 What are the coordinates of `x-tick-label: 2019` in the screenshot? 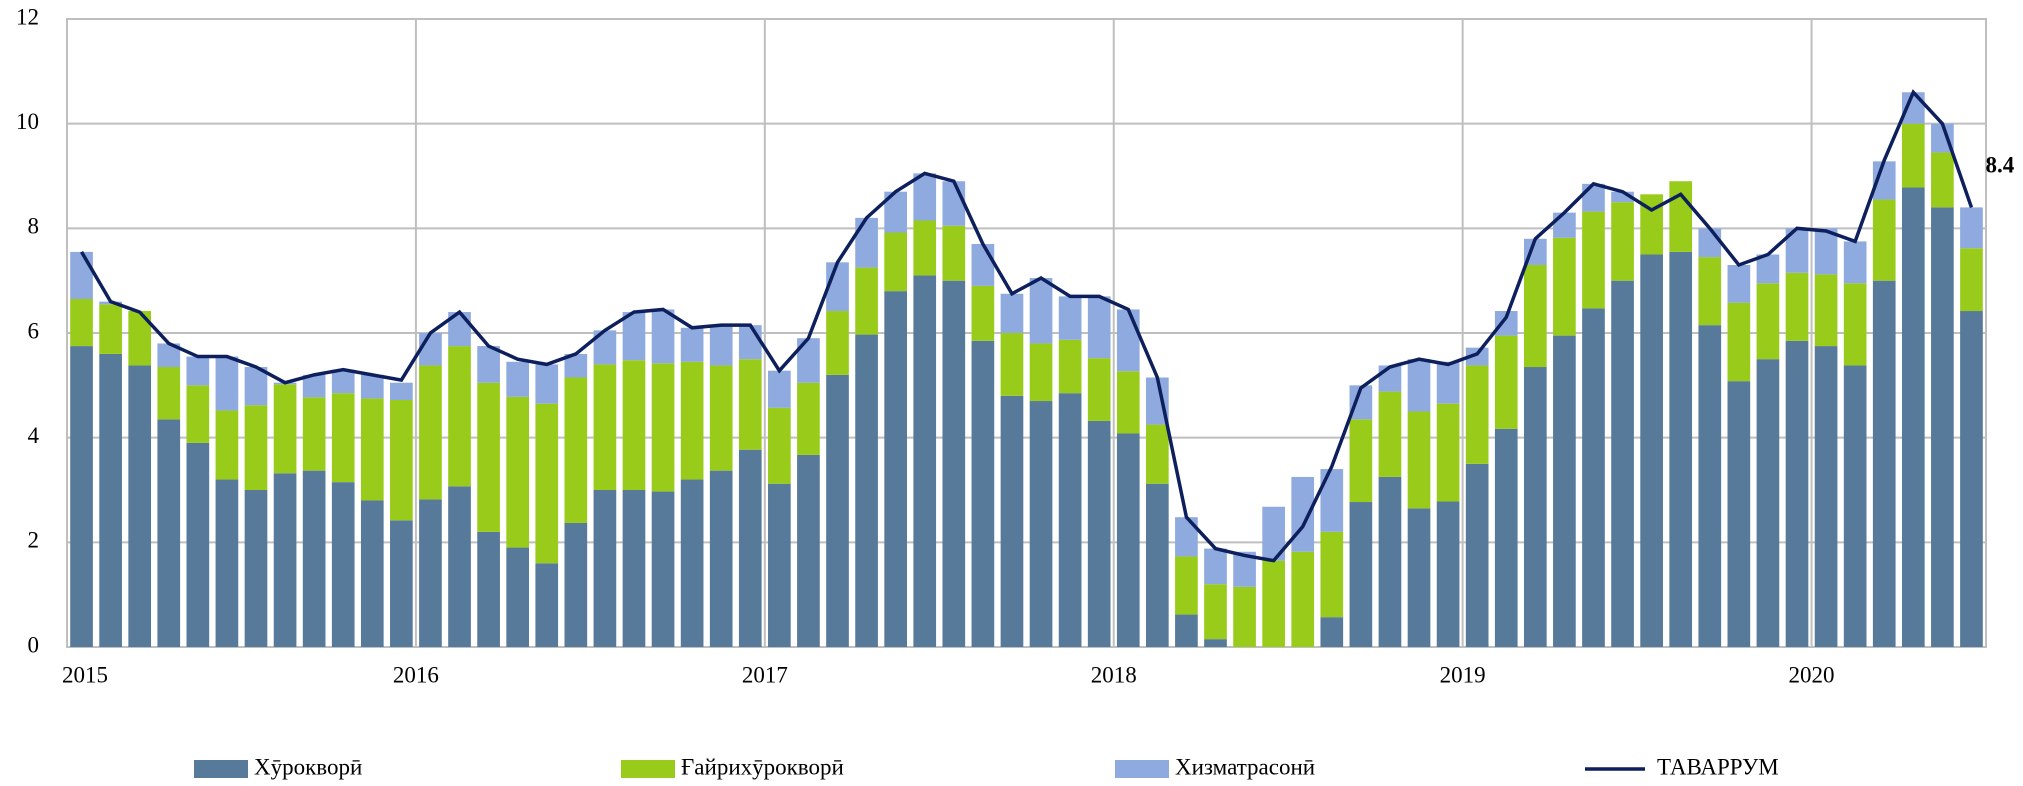 It's located at (1463, 674).